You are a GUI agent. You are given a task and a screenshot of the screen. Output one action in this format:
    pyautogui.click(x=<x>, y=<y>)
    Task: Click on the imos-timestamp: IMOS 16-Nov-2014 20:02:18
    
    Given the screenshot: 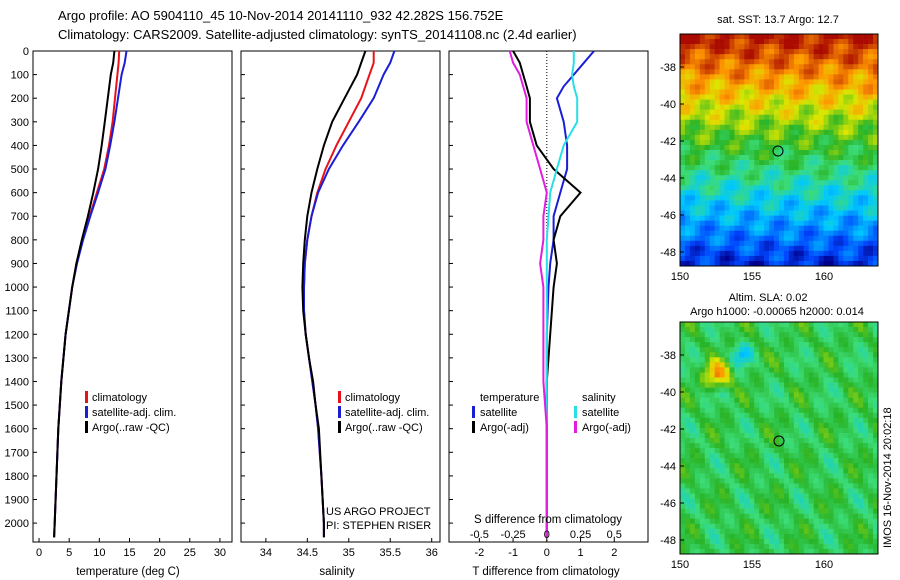 What is the action you would take?
    pyautogui.click(x=888, y=477)
    